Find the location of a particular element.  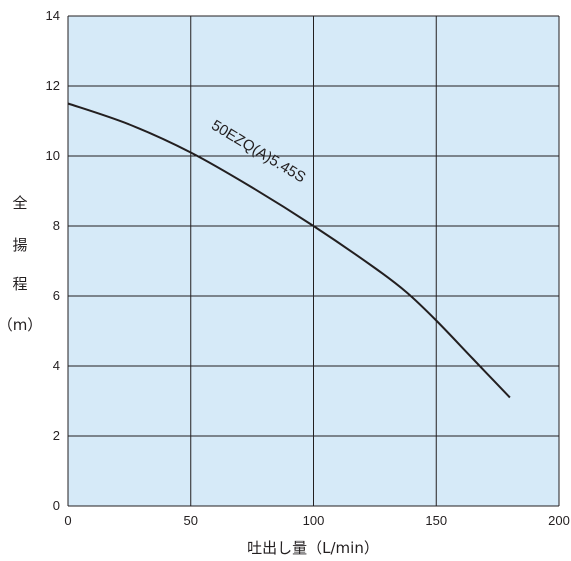

y-tick-label: 12 is located at coordinates (53, 85).